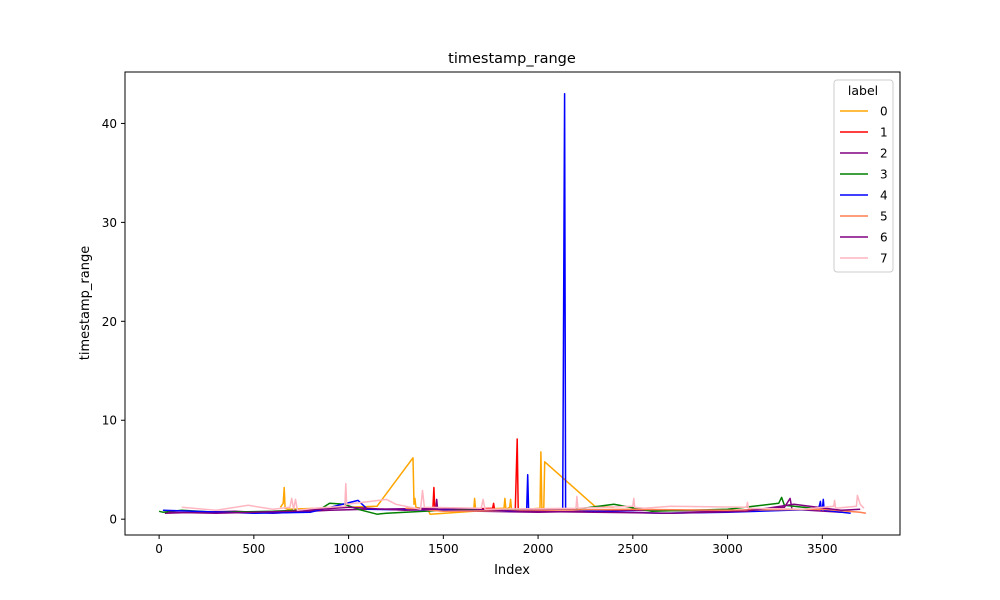 The height and width of the screenshot is (600, 1000). What do you see at coordinates (884, 217) in the screenshot?
I see `legend-label-5: 5` at bounding box center [884, 217].